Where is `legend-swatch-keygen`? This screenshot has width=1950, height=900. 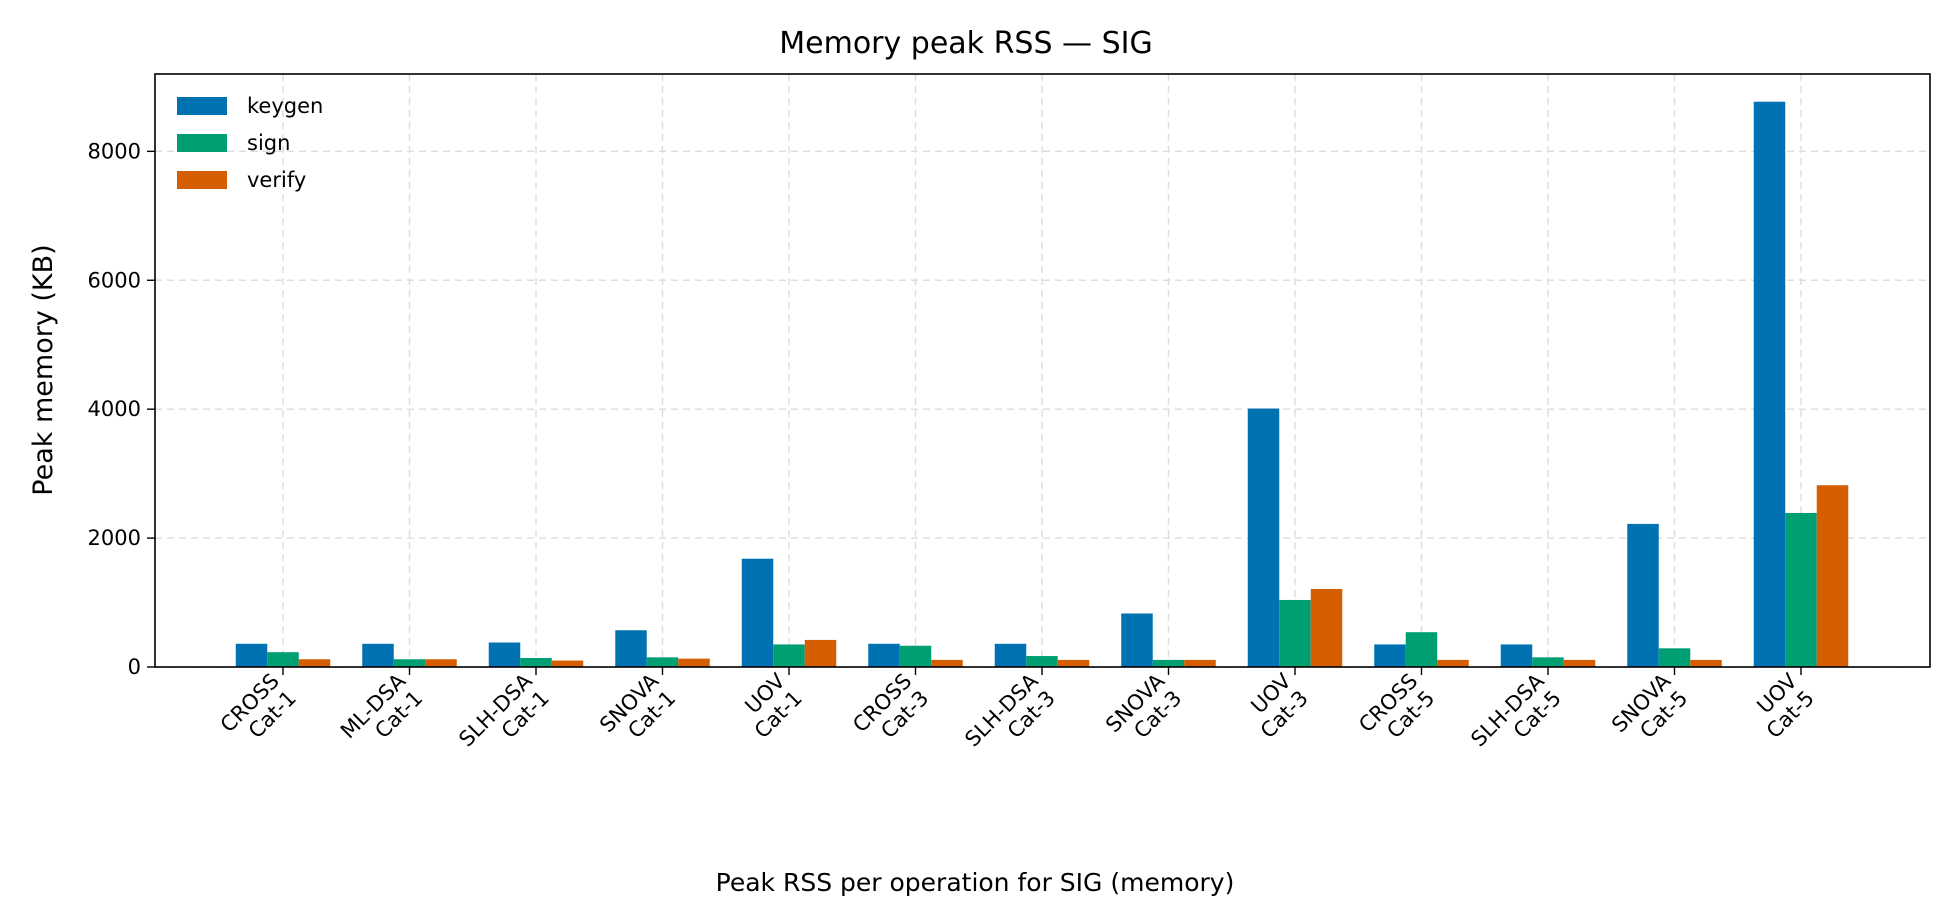 legend-swatch-keygen is located at coordinates (202, 106).